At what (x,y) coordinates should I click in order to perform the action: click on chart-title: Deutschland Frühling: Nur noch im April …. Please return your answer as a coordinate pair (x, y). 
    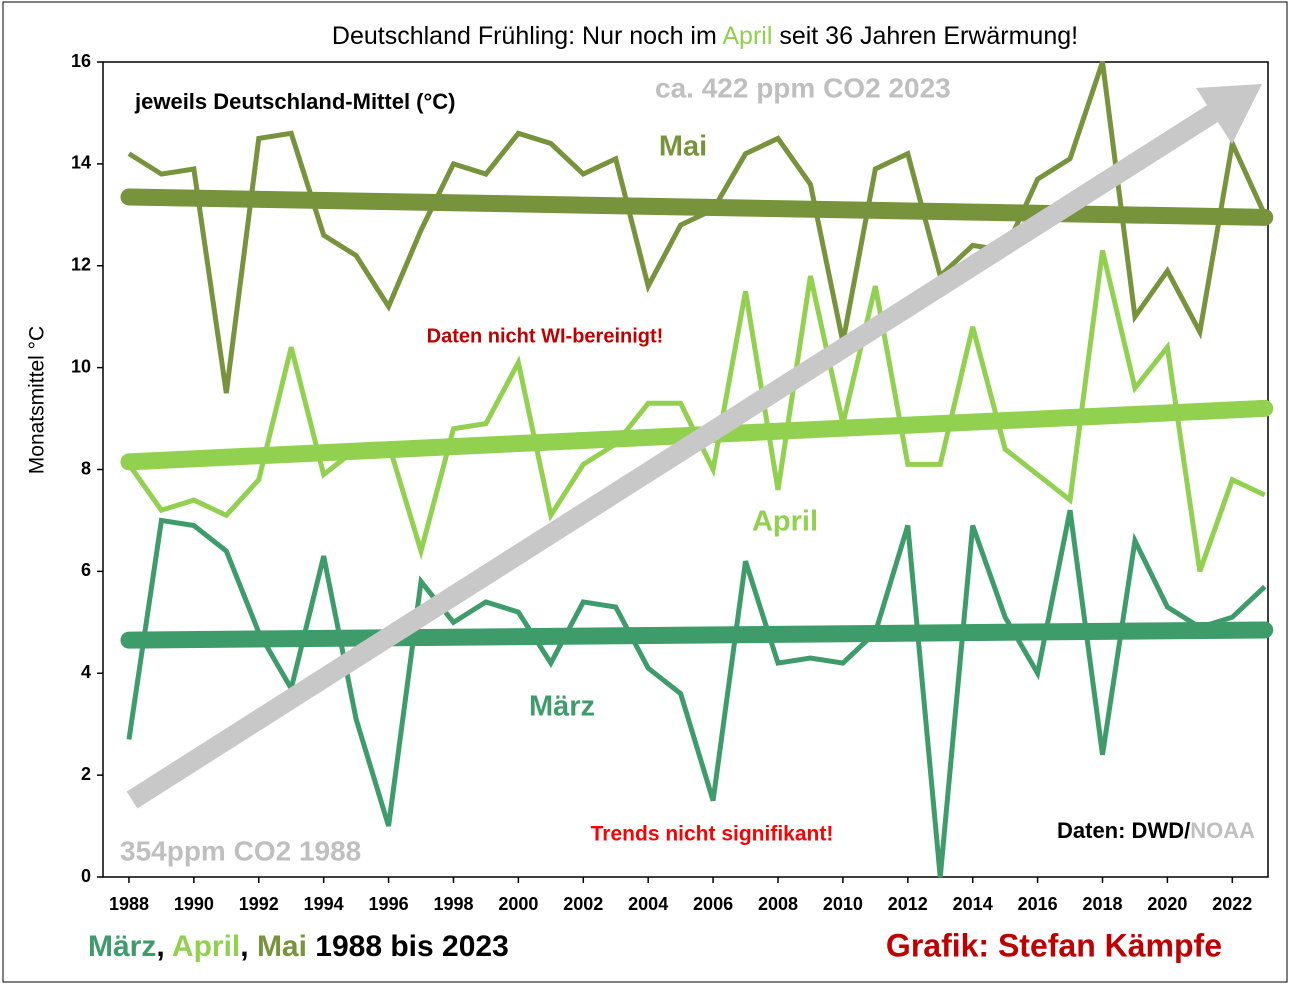
    Looking at the image, I should click on (705, 36).